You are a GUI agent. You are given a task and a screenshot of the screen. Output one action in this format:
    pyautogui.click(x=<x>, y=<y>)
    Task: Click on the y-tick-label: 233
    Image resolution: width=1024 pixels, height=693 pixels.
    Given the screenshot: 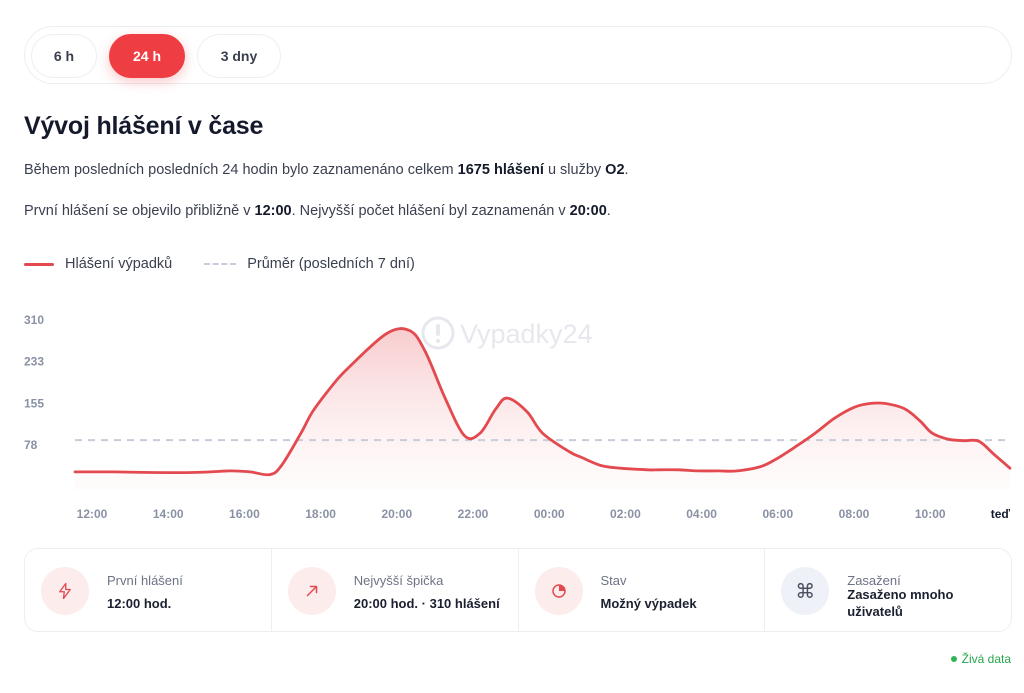 What is the action you would take?
    pyautogui.click(x=34, y=361)
    